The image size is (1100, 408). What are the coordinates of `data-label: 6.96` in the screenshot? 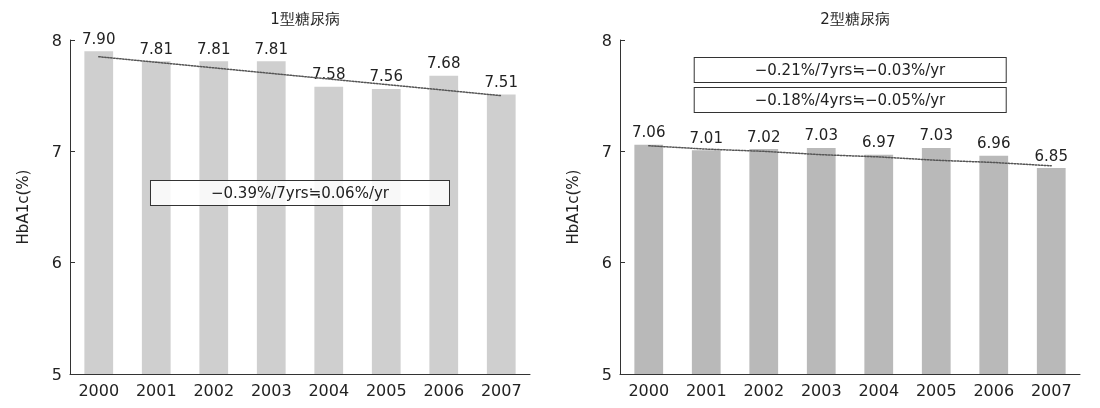 It's located at (994, 143).